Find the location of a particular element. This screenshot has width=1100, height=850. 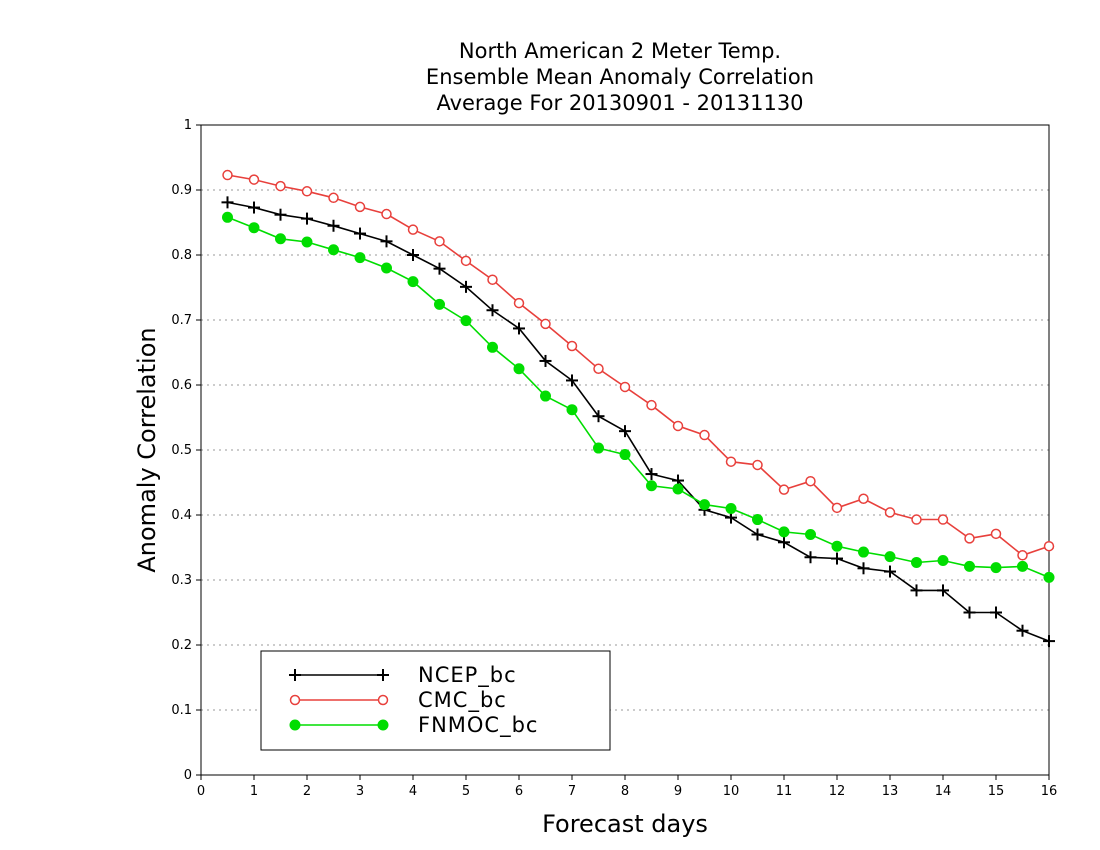

chart-title-line-2: Ensemble Mean Anomaly Correlation is located at coordinates (620, 77).